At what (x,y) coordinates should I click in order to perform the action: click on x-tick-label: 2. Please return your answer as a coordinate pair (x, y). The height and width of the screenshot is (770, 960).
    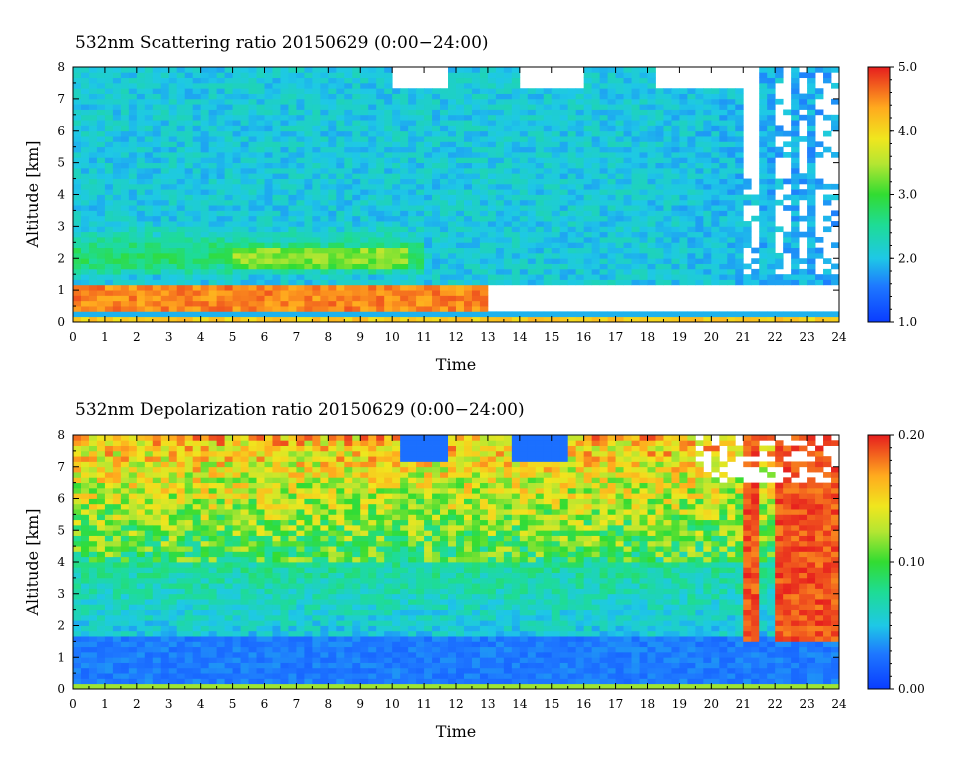
    Looking at the image, I should click on (137, 337).